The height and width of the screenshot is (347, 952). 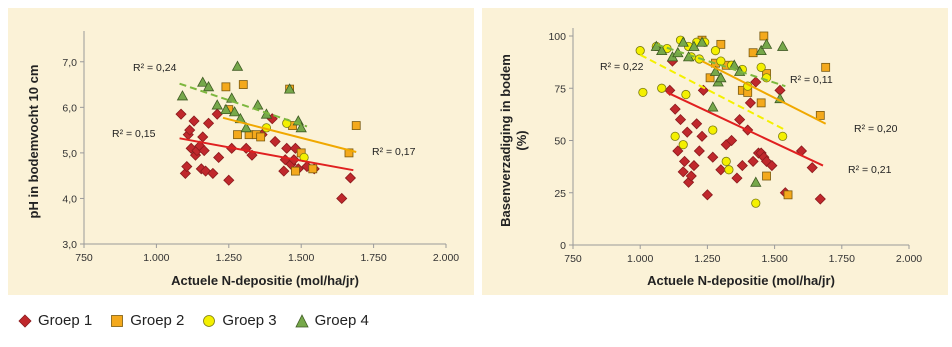 I want to click on legend-label: Groep 4, so click(x=341, y=320).